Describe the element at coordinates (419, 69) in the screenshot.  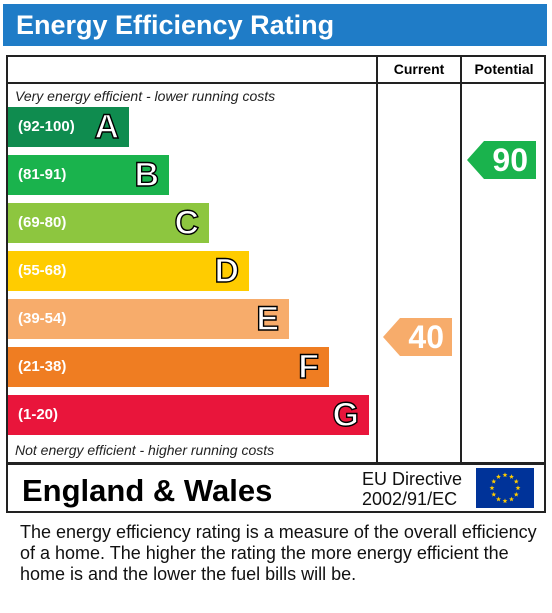
I see `current-column-header: Current` at that location.